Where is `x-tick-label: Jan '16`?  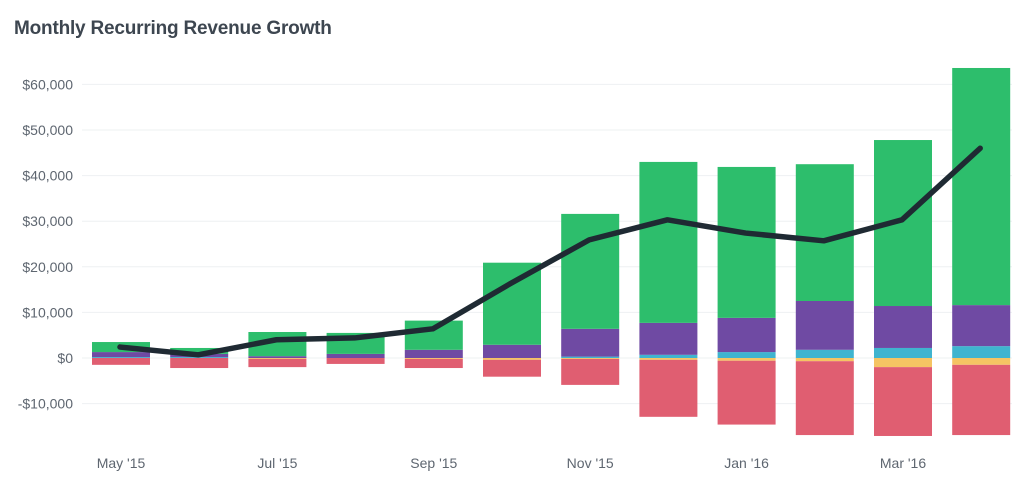 x-tick-label: Jan '16 is located at coordinates (746, 463).